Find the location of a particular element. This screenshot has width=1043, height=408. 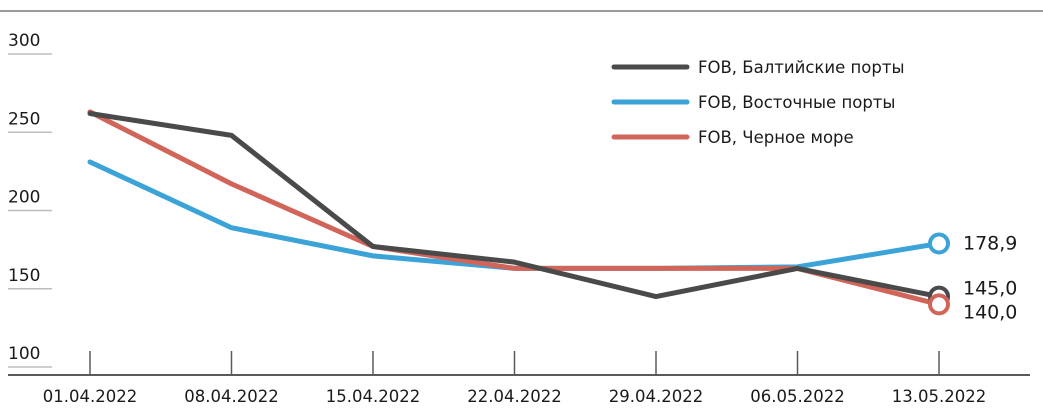

end-value-label: 145,0 is located at coordinates (990, 289).